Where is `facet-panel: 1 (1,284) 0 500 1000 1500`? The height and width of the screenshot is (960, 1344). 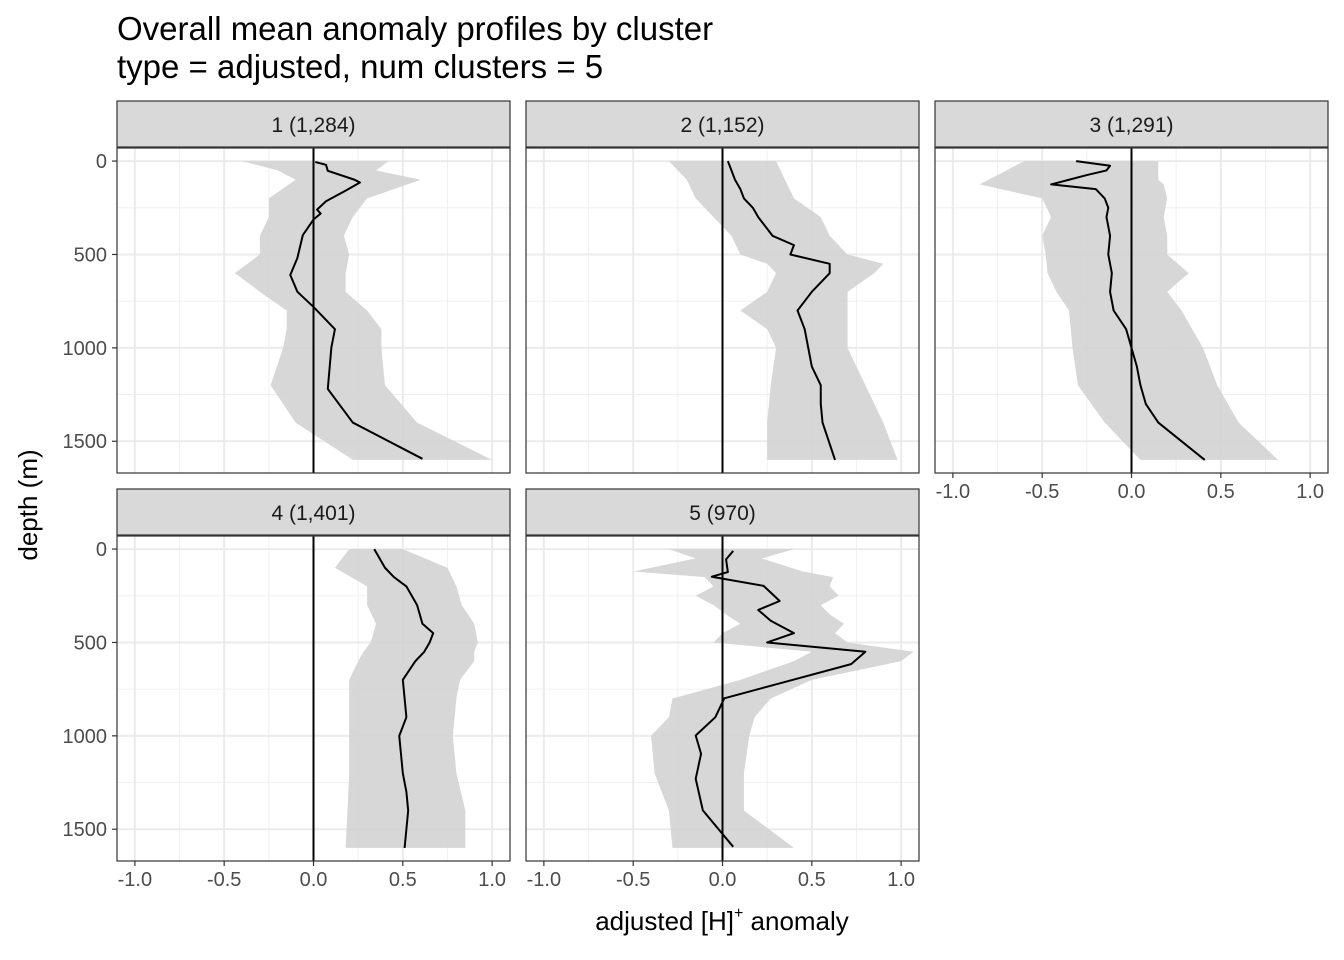
facet-panel: 1 (1,284) 0 500 1000 1500 is located at coordinates (287, 287).